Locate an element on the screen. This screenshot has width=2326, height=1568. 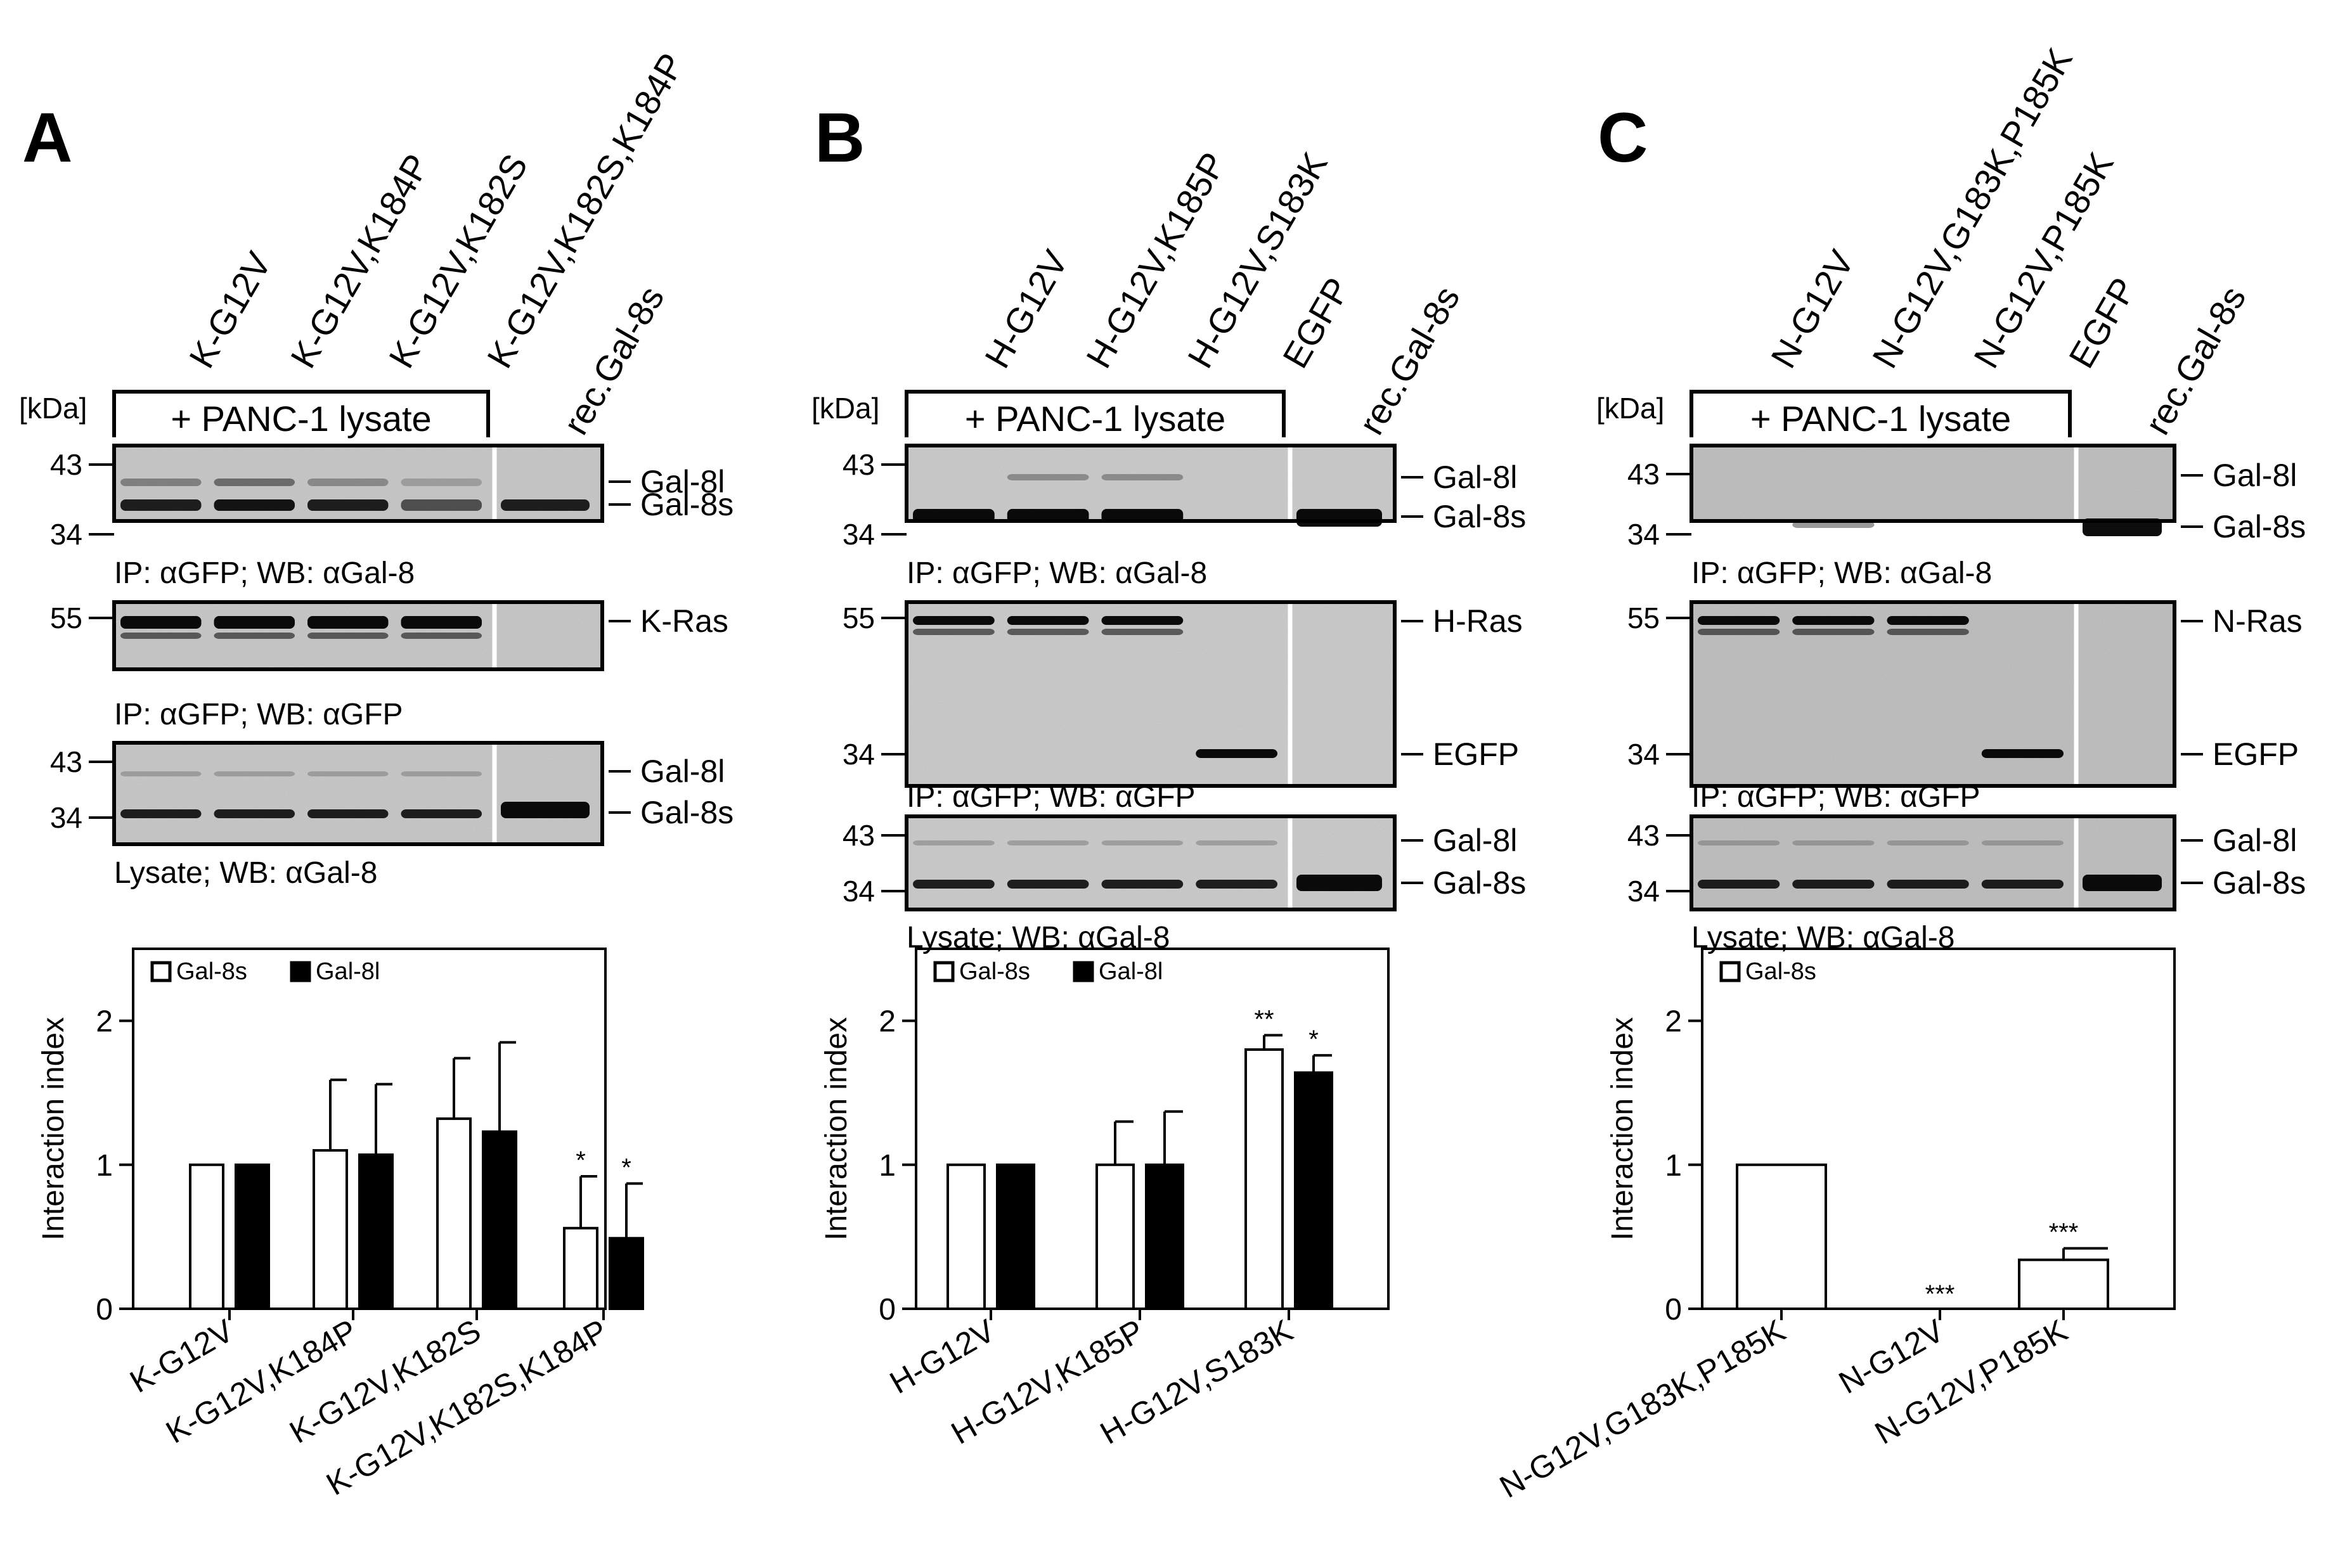
band-label-ras: N-Ras is located at coordinates (2258, 621).